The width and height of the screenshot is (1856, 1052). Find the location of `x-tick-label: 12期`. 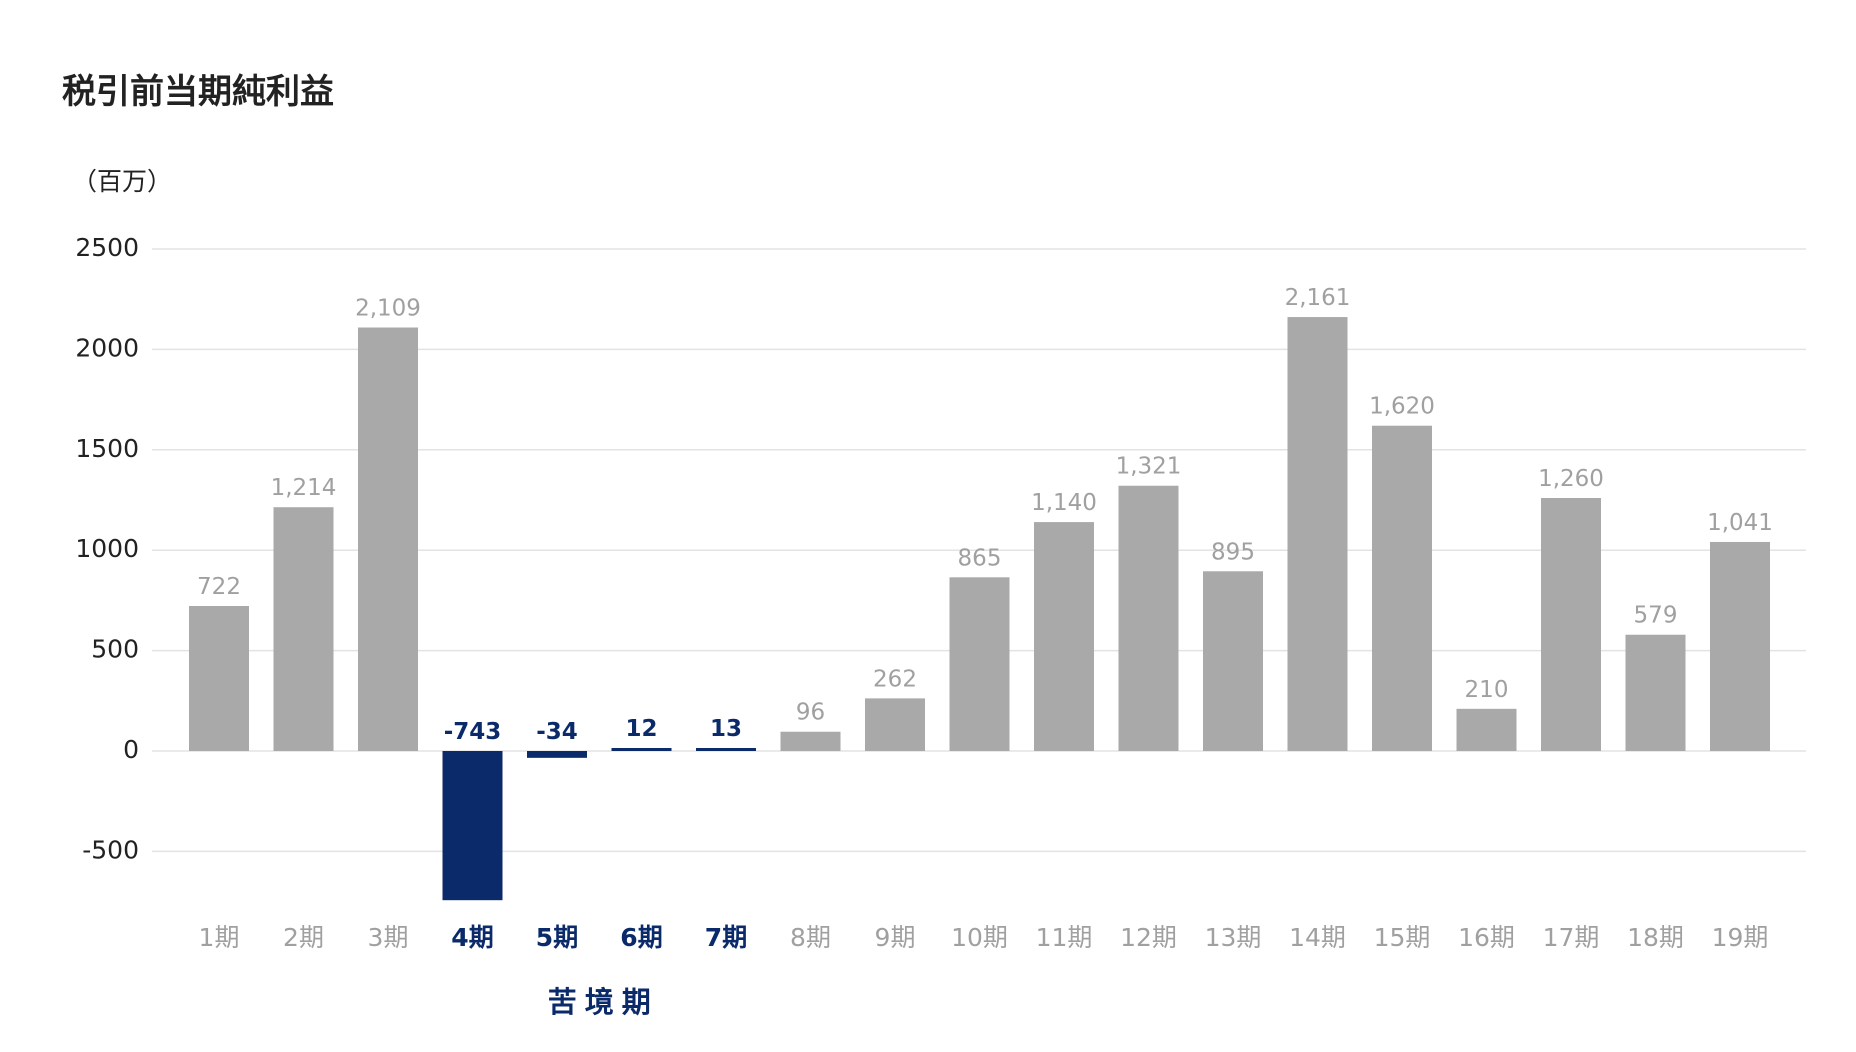

x-tick-label: 12期 is located at coordinates (1148, 937).